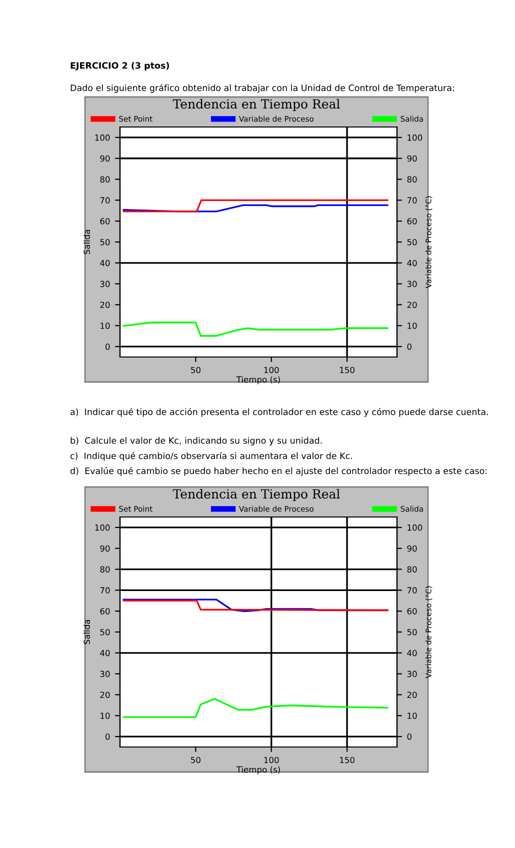 The image size is (515, 848). I want to click on text: c) Indique qué cambio/s observaría si aumentara el valor de Kc., so click(211, 456).